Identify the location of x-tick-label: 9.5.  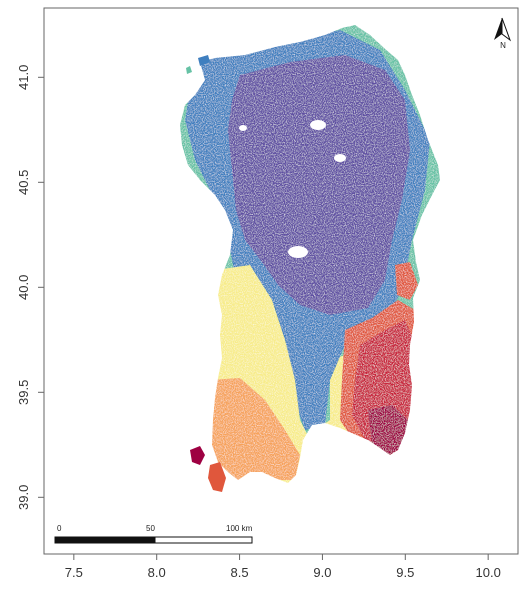
(405, 572).